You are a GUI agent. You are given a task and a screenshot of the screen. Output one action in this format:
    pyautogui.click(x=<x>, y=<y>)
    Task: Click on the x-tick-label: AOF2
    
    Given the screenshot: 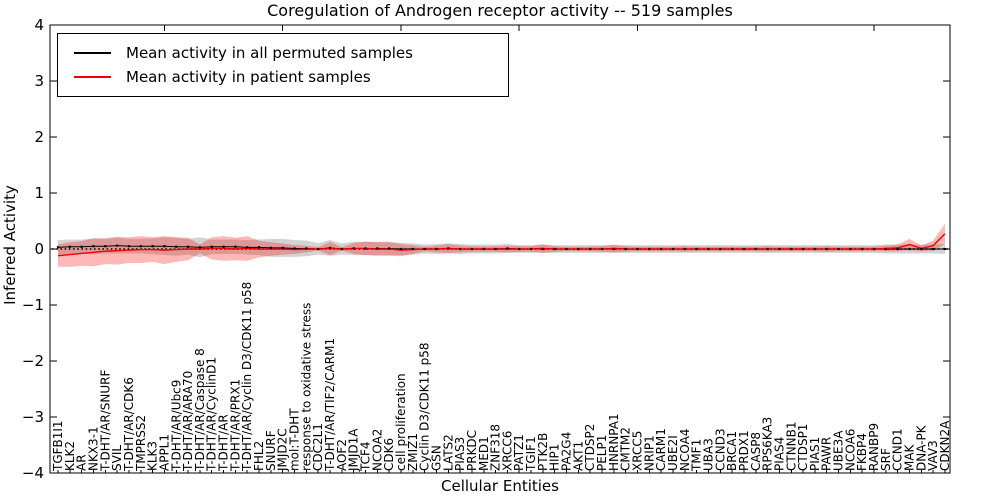 What is the action you would take?
    pyautogui.click(x=342, y=455)
    